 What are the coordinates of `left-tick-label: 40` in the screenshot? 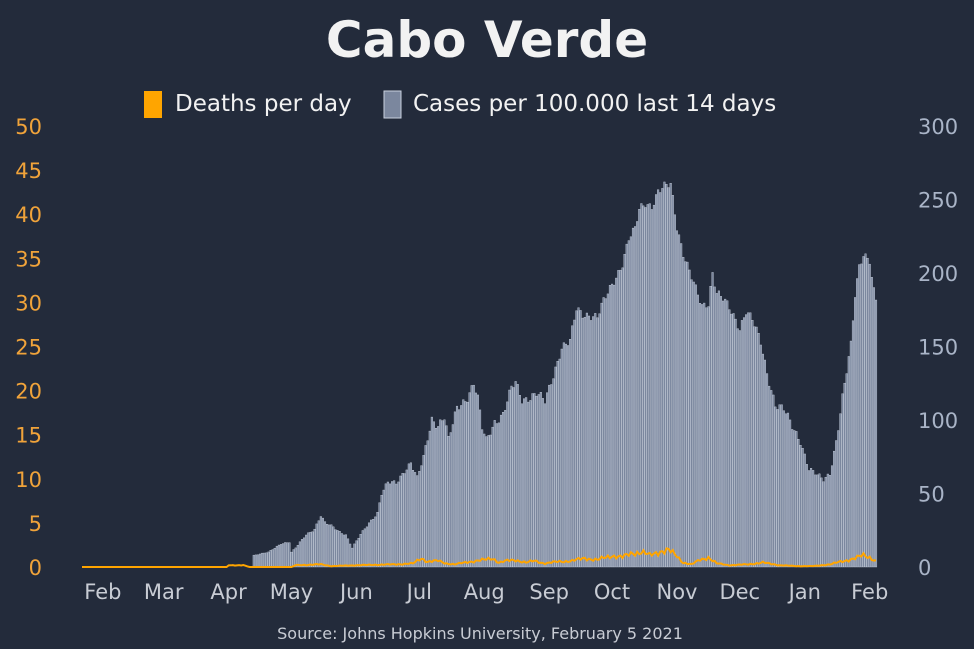 It's located at (28, 215).